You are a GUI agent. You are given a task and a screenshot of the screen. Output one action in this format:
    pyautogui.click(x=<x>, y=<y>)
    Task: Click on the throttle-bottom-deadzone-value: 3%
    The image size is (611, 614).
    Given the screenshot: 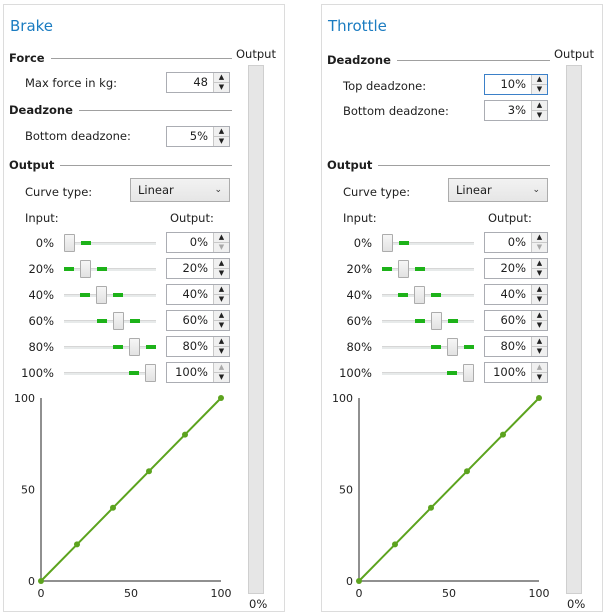 What is the action you would take?
    pyautogui.click(x=516, y=110)
    